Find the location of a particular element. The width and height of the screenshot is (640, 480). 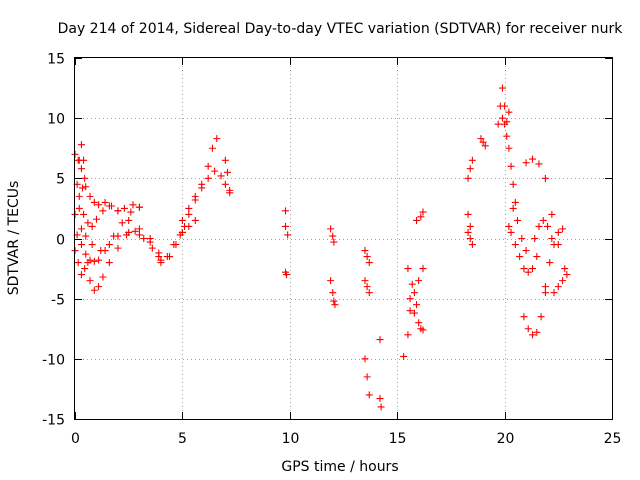

x-tick-label: 25 is located at coordinates (613, 439).